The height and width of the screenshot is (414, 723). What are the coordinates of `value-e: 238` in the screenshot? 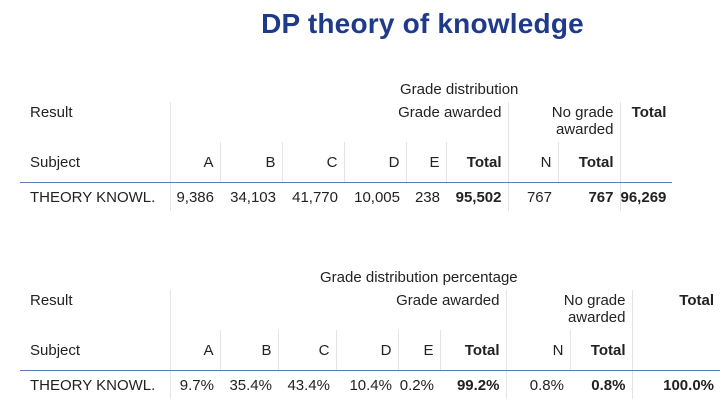 It's located at (427, 197).